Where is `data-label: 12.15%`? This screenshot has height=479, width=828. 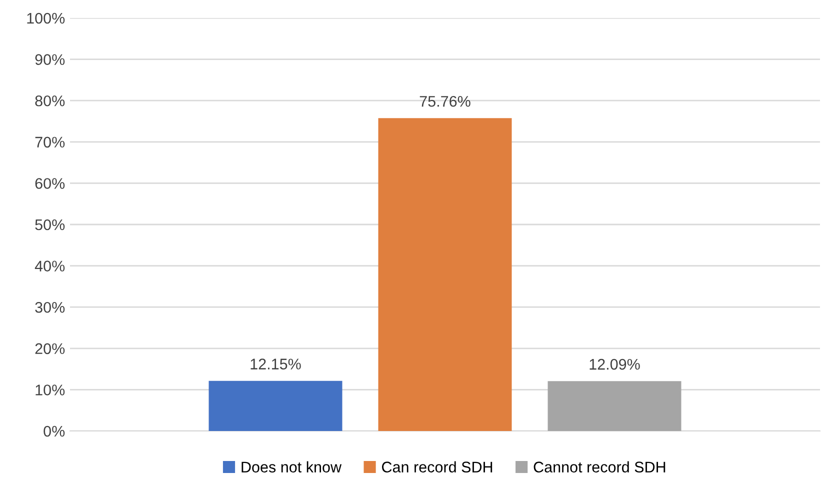
data-label: 12.15% is located at coordinates (275, 364).